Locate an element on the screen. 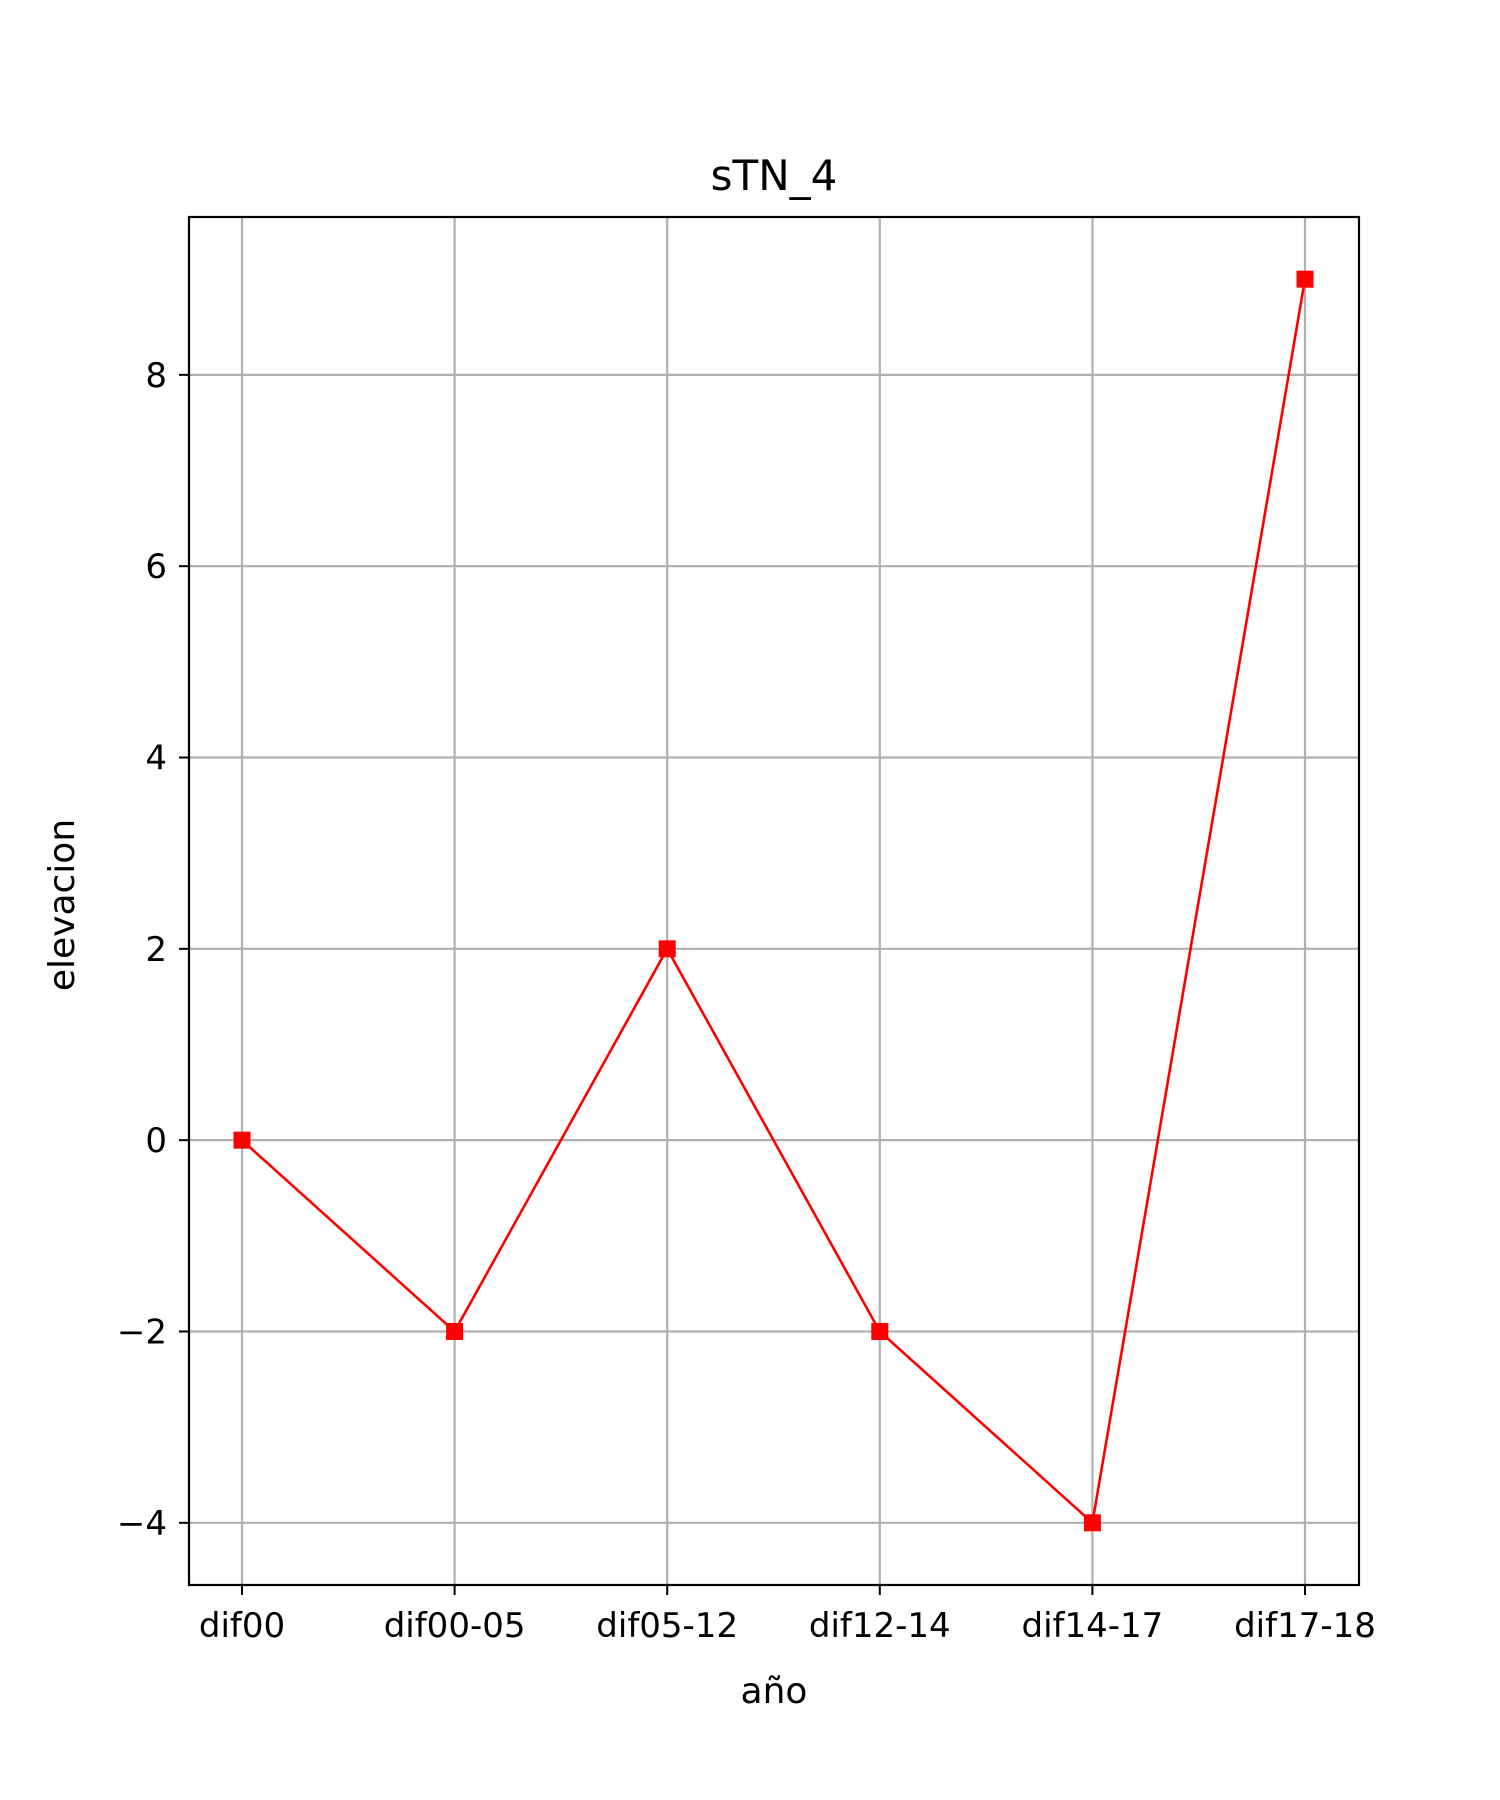 The width and height of the screenshot is (1500, 1800). x-tick-label: dif00 is located at coordinates (242, 1626).